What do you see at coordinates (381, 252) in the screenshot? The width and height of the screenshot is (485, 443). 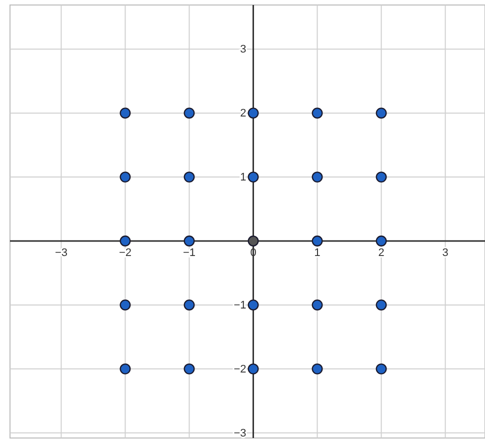 I see `x-tick-label: 2` at bounding box center [381, 252].